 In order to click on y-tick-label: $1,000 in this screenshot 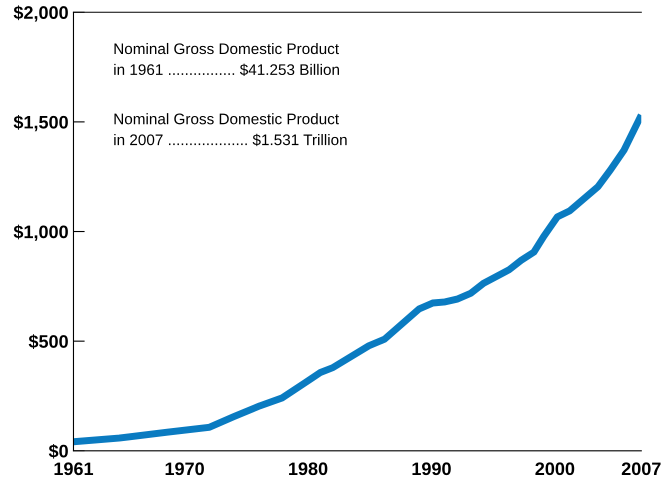, I will do `click(41, 232)`.